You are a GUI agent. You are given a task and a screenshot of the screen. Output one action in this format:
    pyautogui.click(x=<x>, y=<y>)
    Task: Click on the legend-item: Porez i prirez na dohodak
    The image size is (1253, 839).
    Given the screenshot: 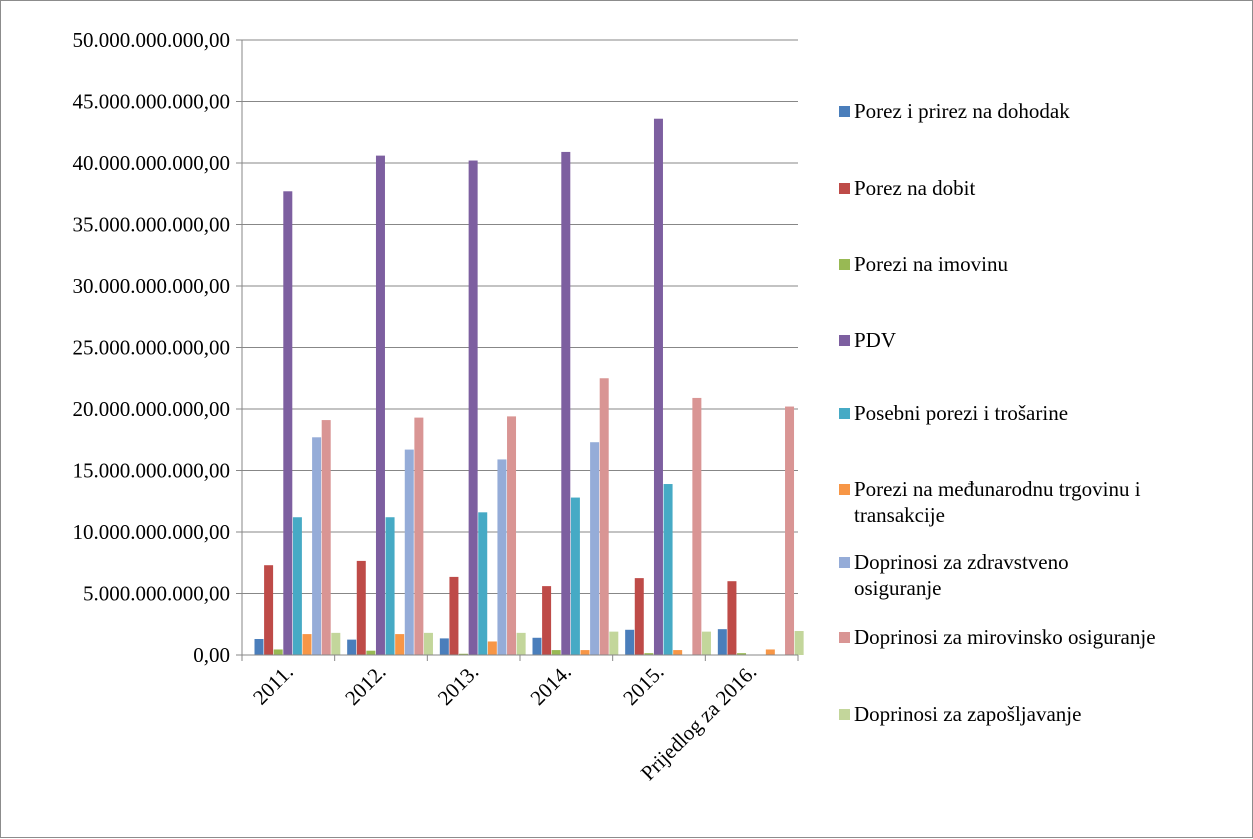 What is the action you would take?
    pyautogui.click(x=954, y=111)
    